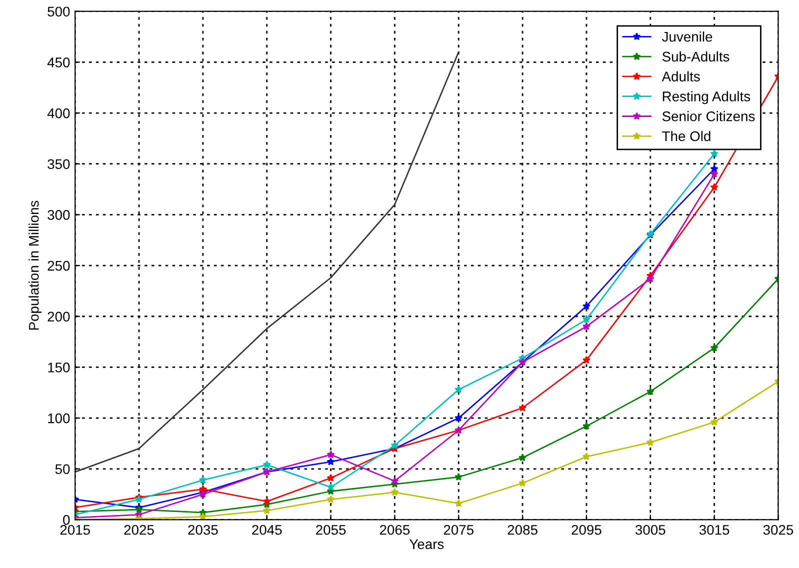 Image resolution: width=799 pixels, height=568 pixels. Describe the element at coordinates (687, 36) in the screenshot. I see `legend-label: Juvenile` at that location.